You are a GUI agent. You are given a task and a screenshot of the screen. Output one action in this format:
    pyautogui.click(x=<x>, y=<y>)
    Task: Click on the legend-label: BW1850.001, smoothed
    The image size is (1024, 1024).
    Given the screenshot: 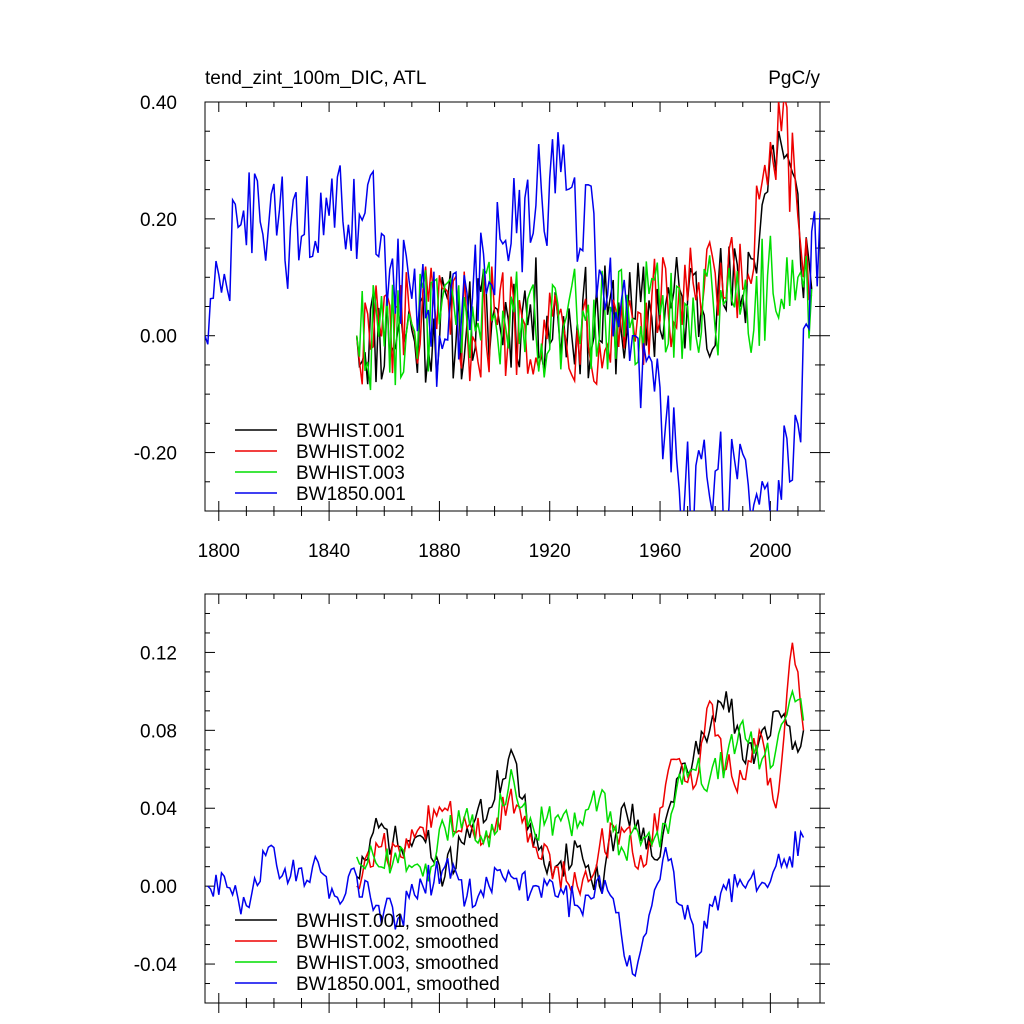 What is the action you would take?
    pyautogui.click(x=398, y=984)
    